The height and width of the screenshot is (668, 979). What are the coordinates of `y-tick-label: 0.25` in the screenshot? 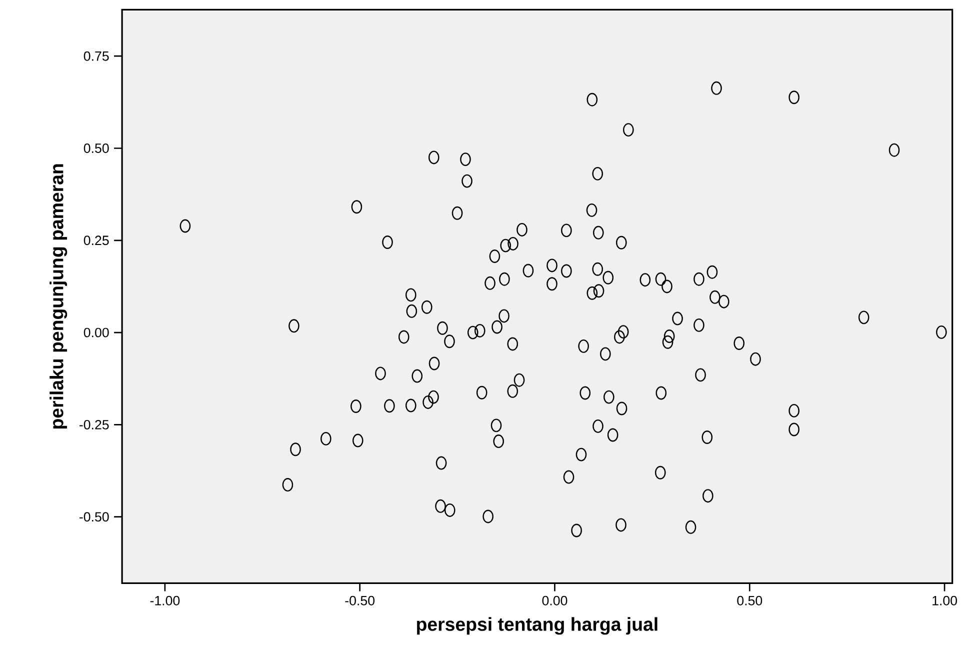 It's located at (96, 241).